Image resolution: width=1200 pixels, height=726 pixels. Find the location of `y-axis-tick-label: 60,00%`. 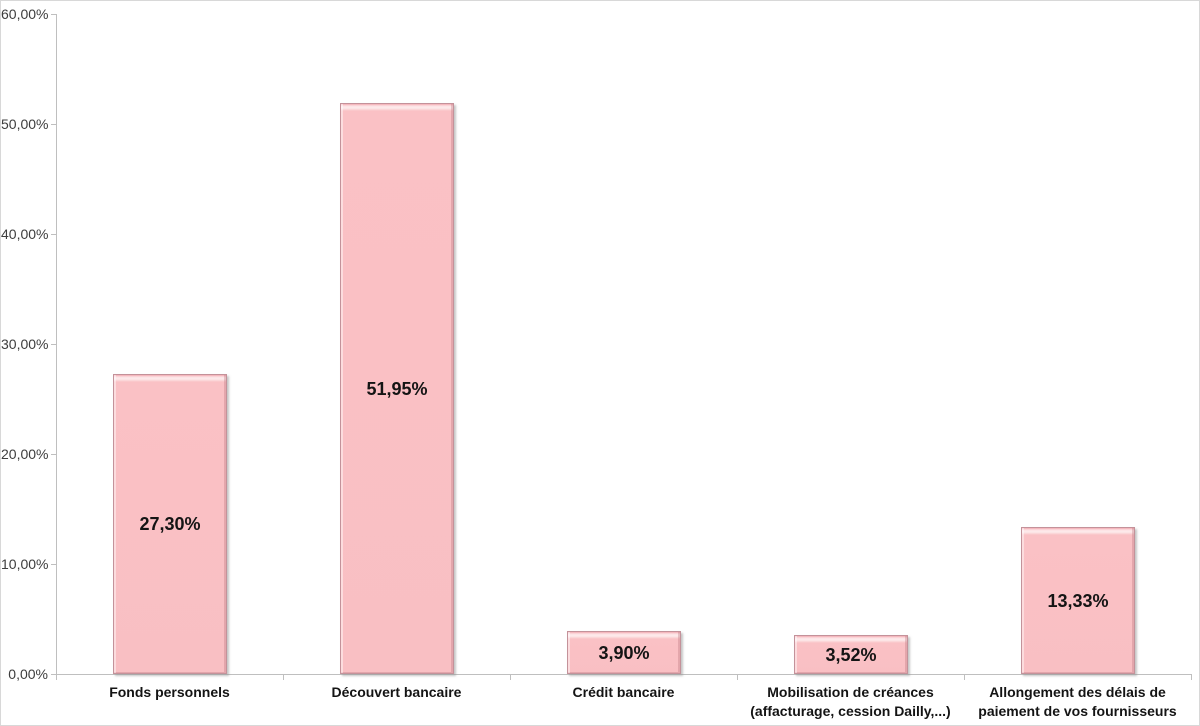

y-axis-tick-label: 60,00% is located at coordinates (25, 14).